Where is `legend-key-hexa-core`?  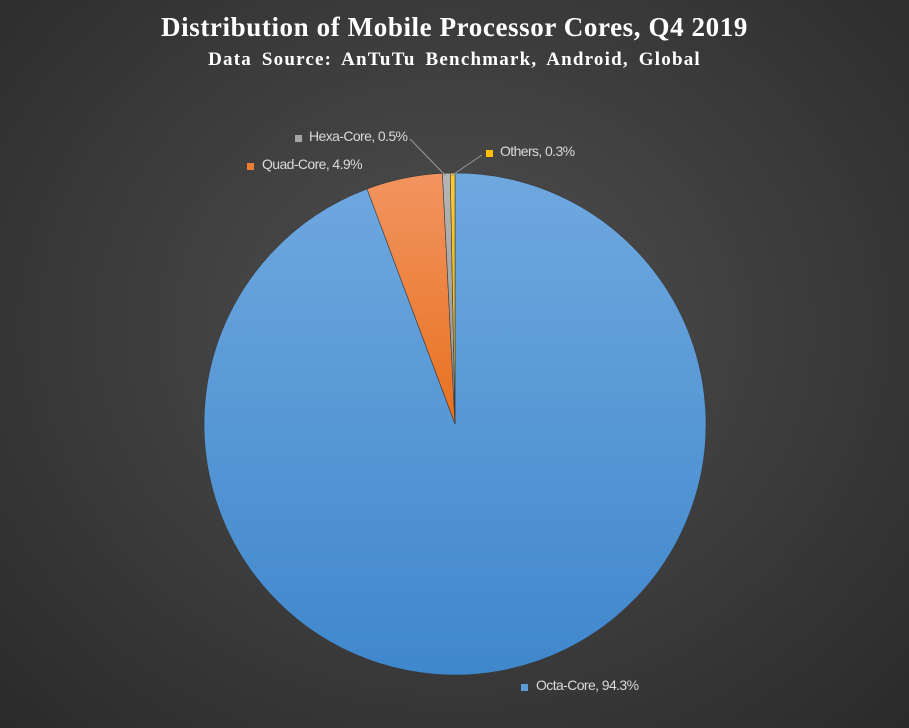
legend-key-hexa-core is located at coordinates (298, 138).